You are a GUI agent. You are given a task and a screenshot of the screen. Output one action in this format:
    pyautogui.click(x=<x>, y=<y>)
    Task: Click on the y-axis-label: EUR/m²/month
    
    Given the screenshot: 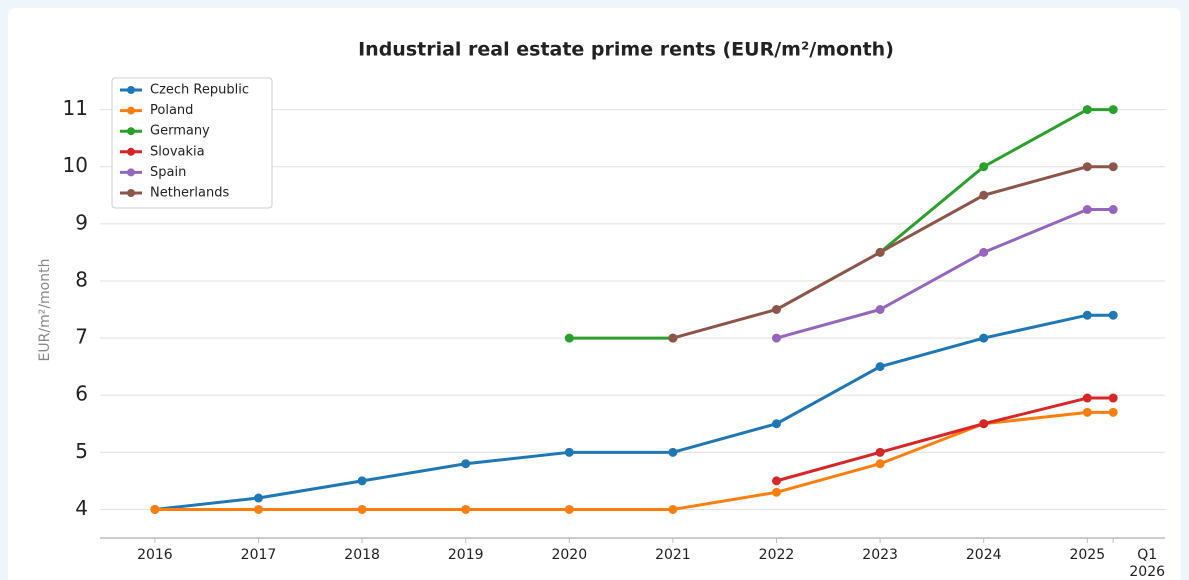 What is the action you would take?
    pyautogui.click(x=45, y=310)
    